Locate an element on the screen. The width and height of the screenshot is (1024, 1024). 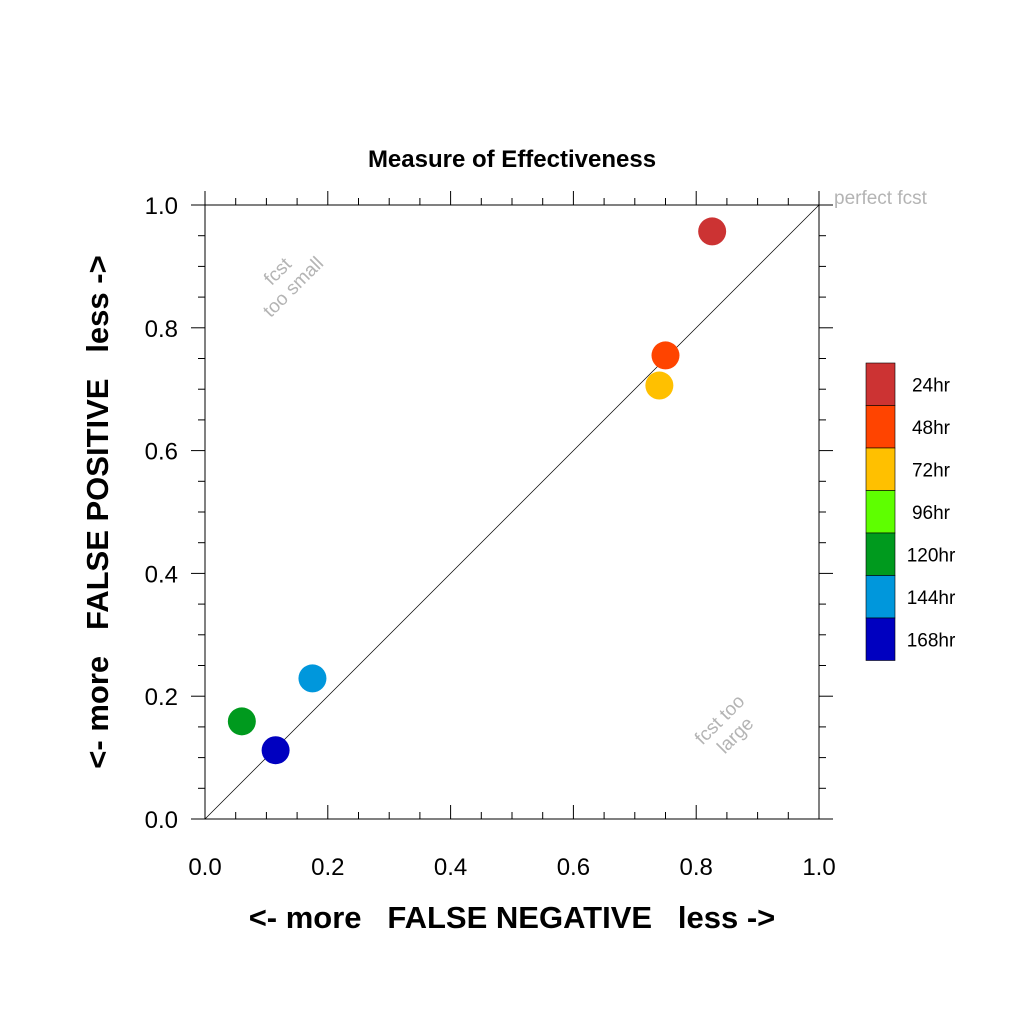
legend-label-72hr: 72hr is located at coordinates (931, 470).